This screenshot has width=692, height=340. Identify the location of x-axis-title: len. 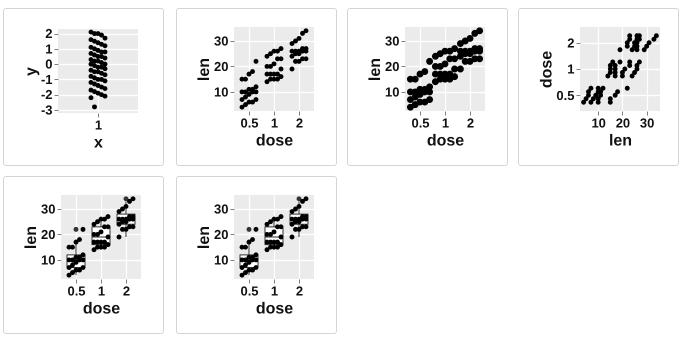
(620, 141).